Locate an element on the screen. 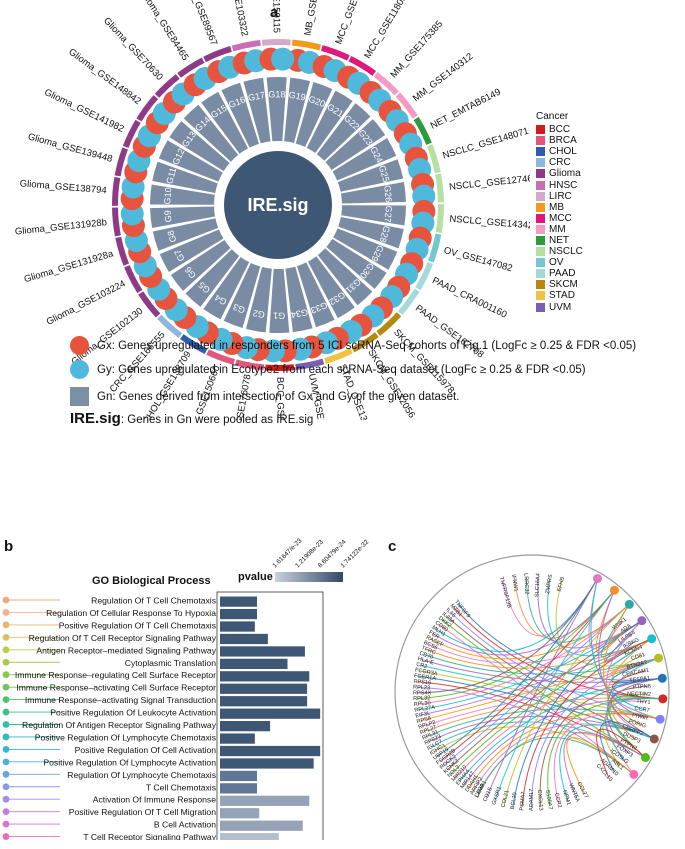  dataset-label: NSCLC_GSE148071 is located at coordinates (485, 144).